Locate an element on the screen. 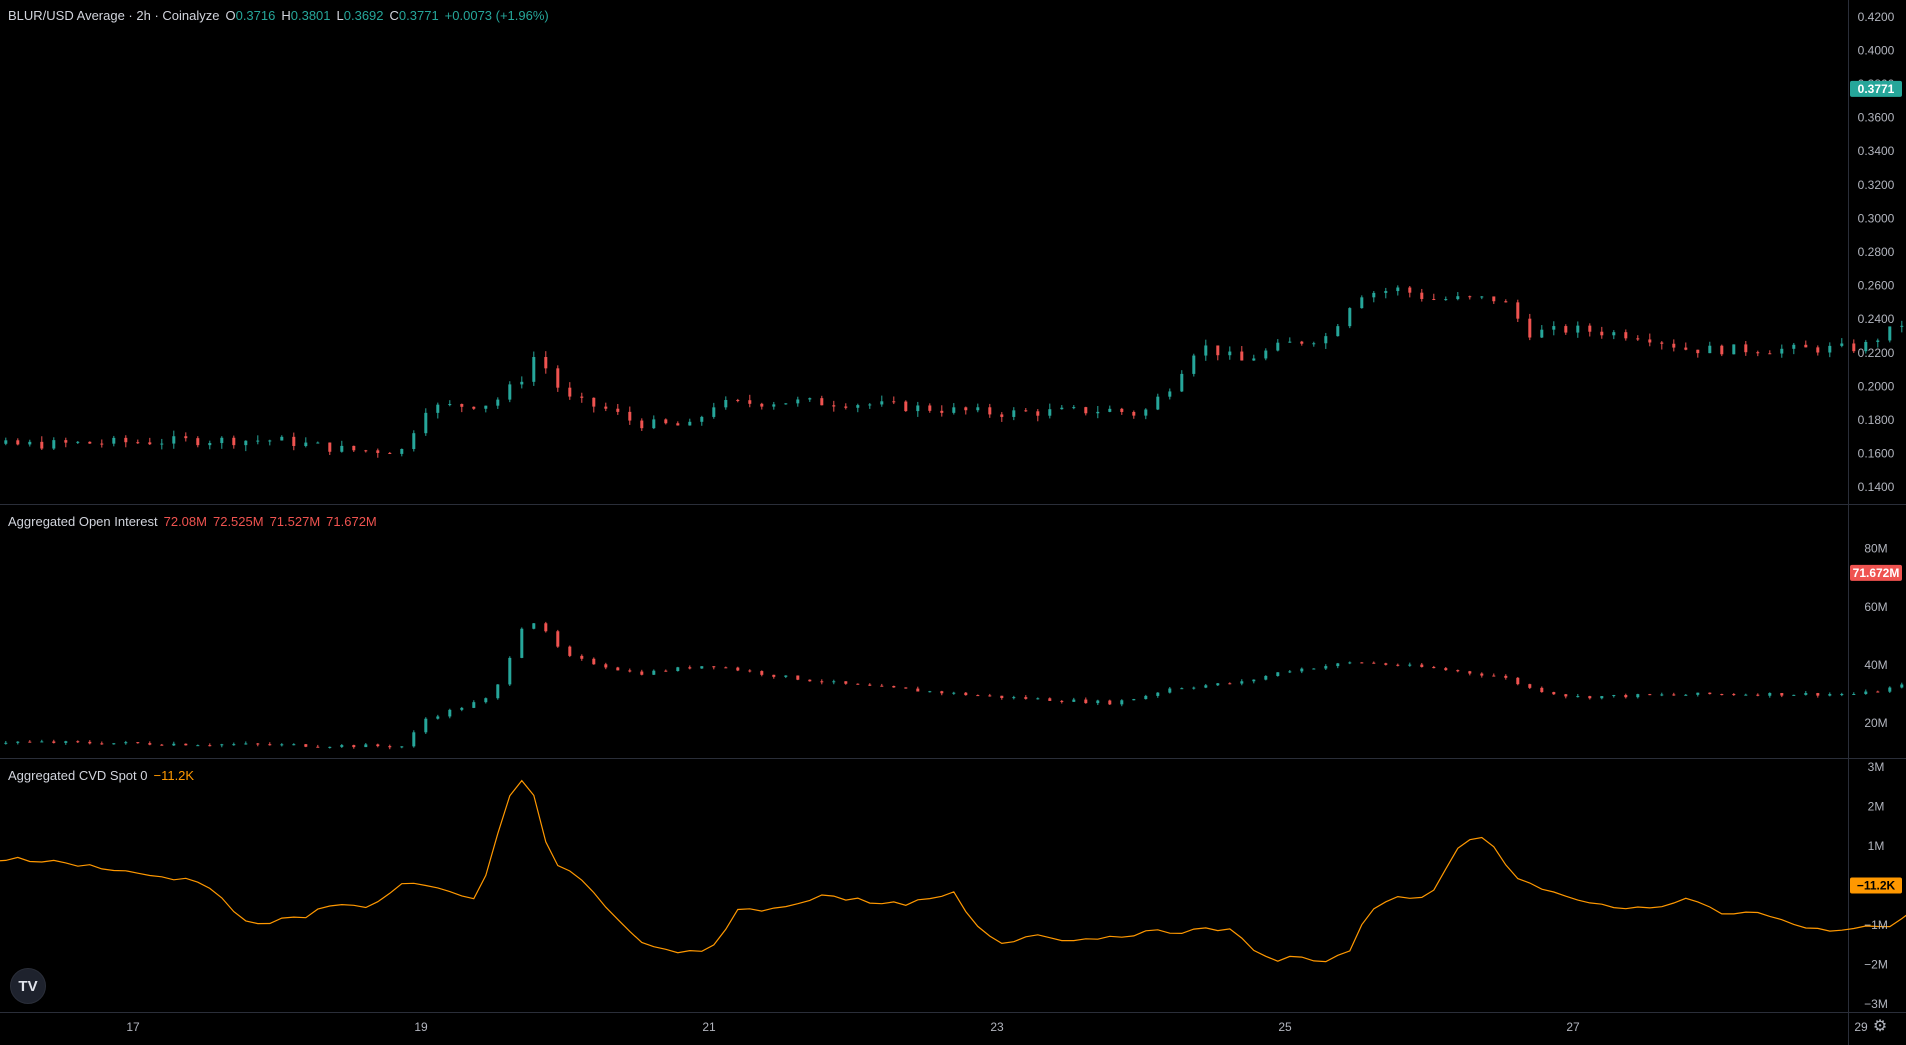 The height and width of the screenshot is (1045, 1906). cvd-last-value-tag-bg is located at coordinates (1876, 885).